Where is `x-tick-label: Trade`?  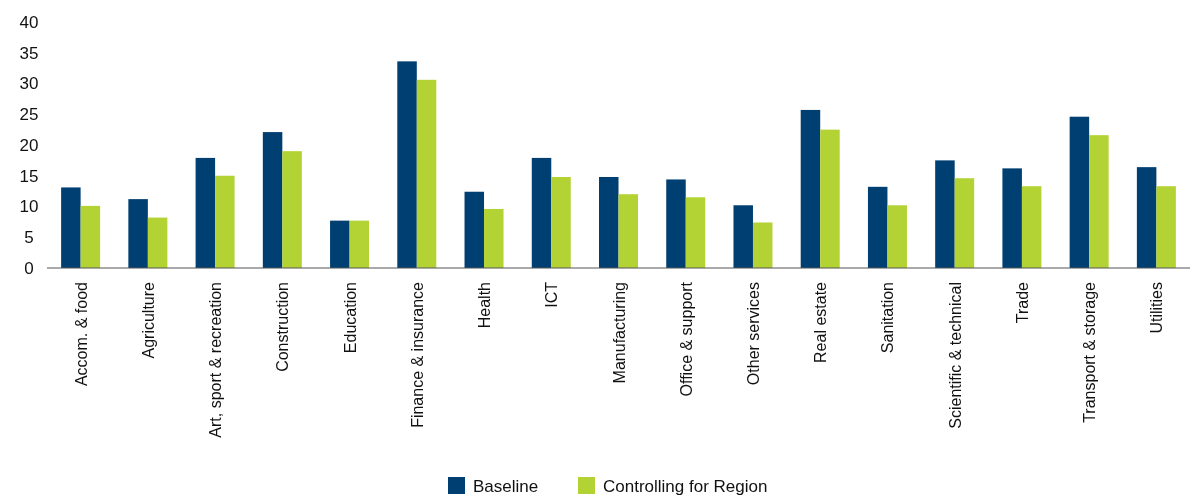
x-tick-label: Trade is located at coordinates (1022, 302).